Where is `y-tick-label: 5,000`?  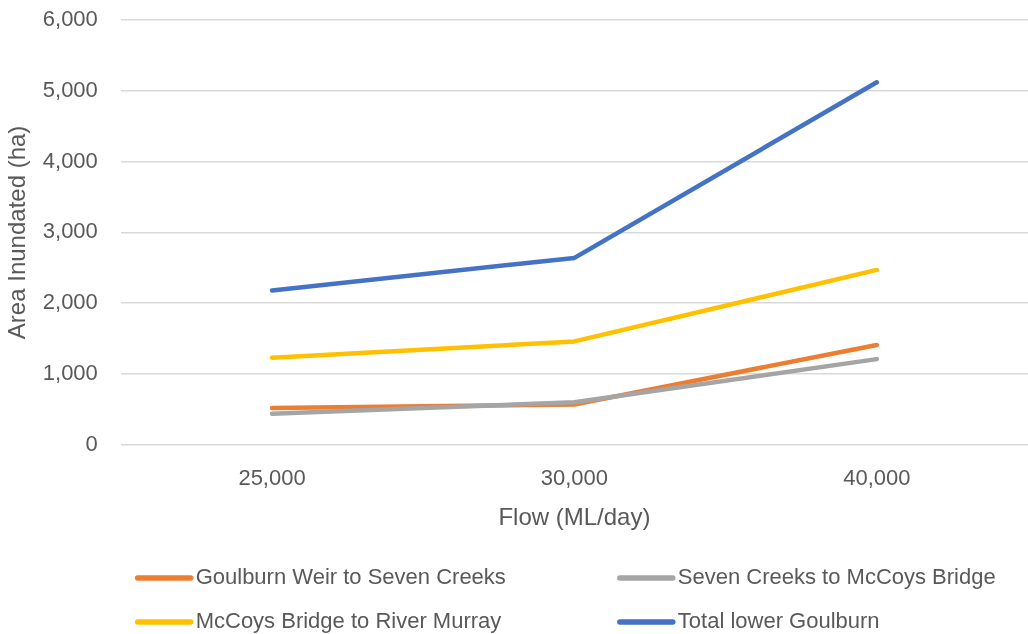
y-tick-label: 5,000 is located at coordinates (70, 89).